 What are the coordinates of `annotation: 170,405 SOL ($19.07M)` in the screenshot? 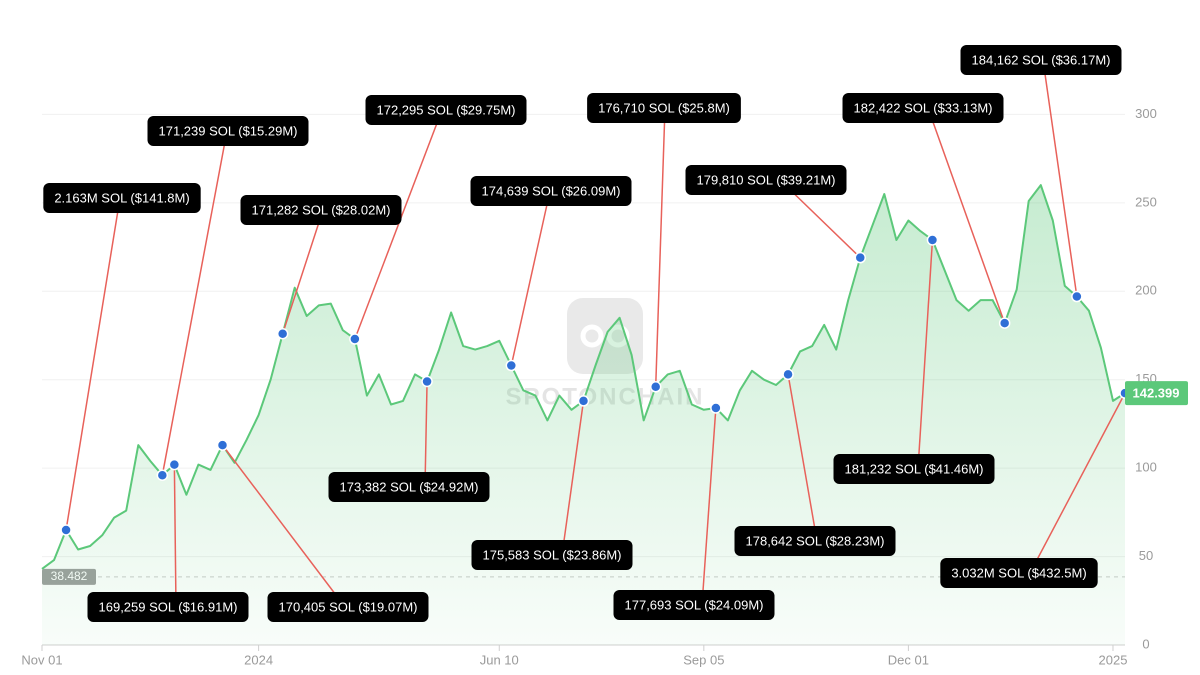 It's located at (348, 607).